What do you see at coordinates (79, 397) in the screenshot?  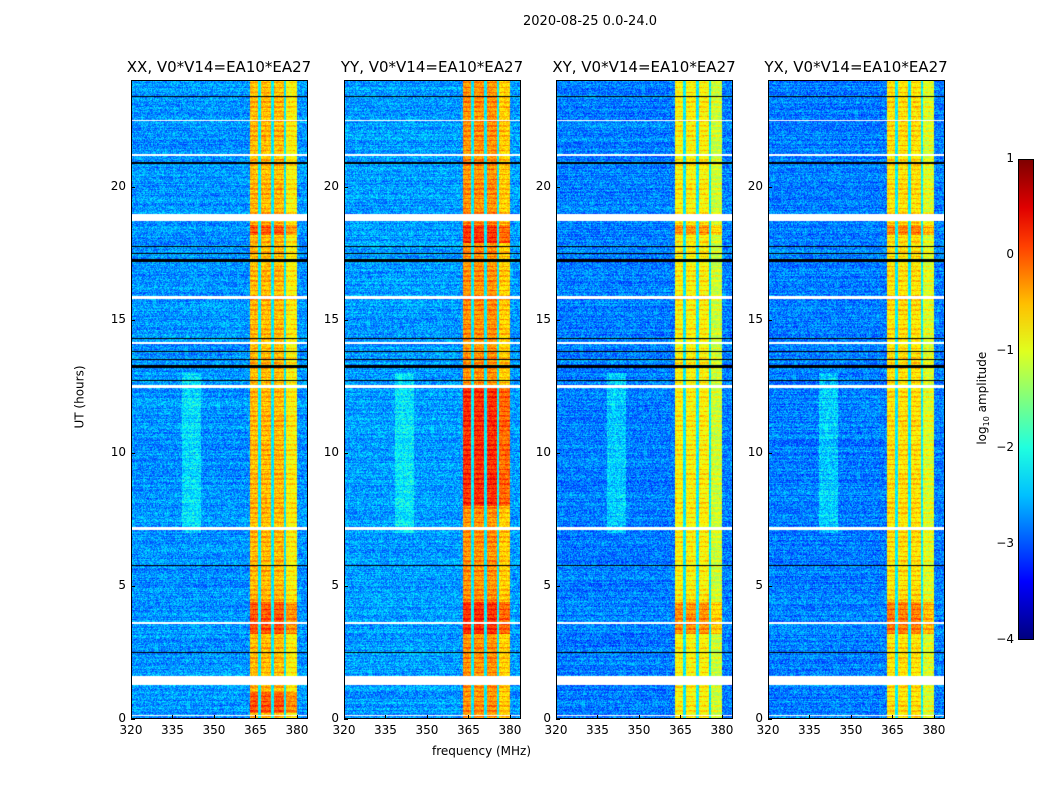 I see `y-axis-label: UT (hours)` at bounding box center [79, 397].